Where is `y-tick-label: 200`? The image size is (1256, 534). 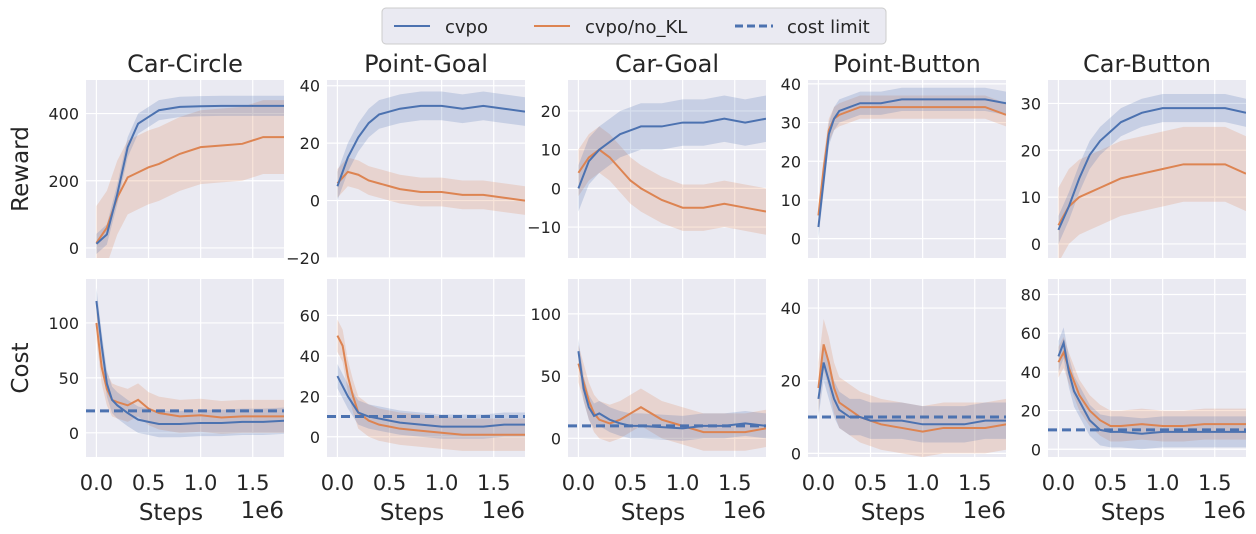 y-tick-label: 200 is located at coordinates (63, 181).